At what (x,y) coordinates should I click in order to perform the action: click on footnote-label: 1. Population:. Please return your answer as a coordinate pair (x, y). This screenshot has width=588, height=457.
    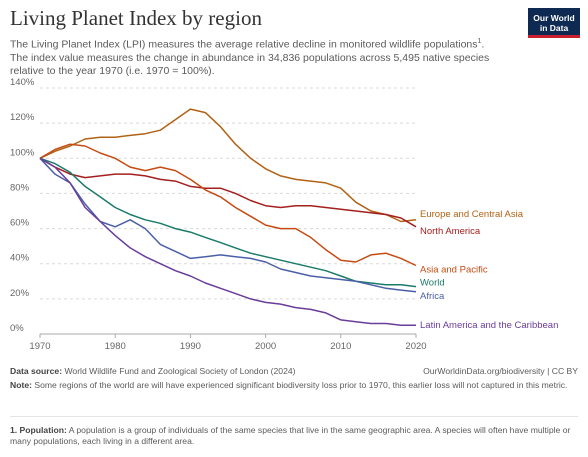
    Looking at the image, I should click on (38, 430).